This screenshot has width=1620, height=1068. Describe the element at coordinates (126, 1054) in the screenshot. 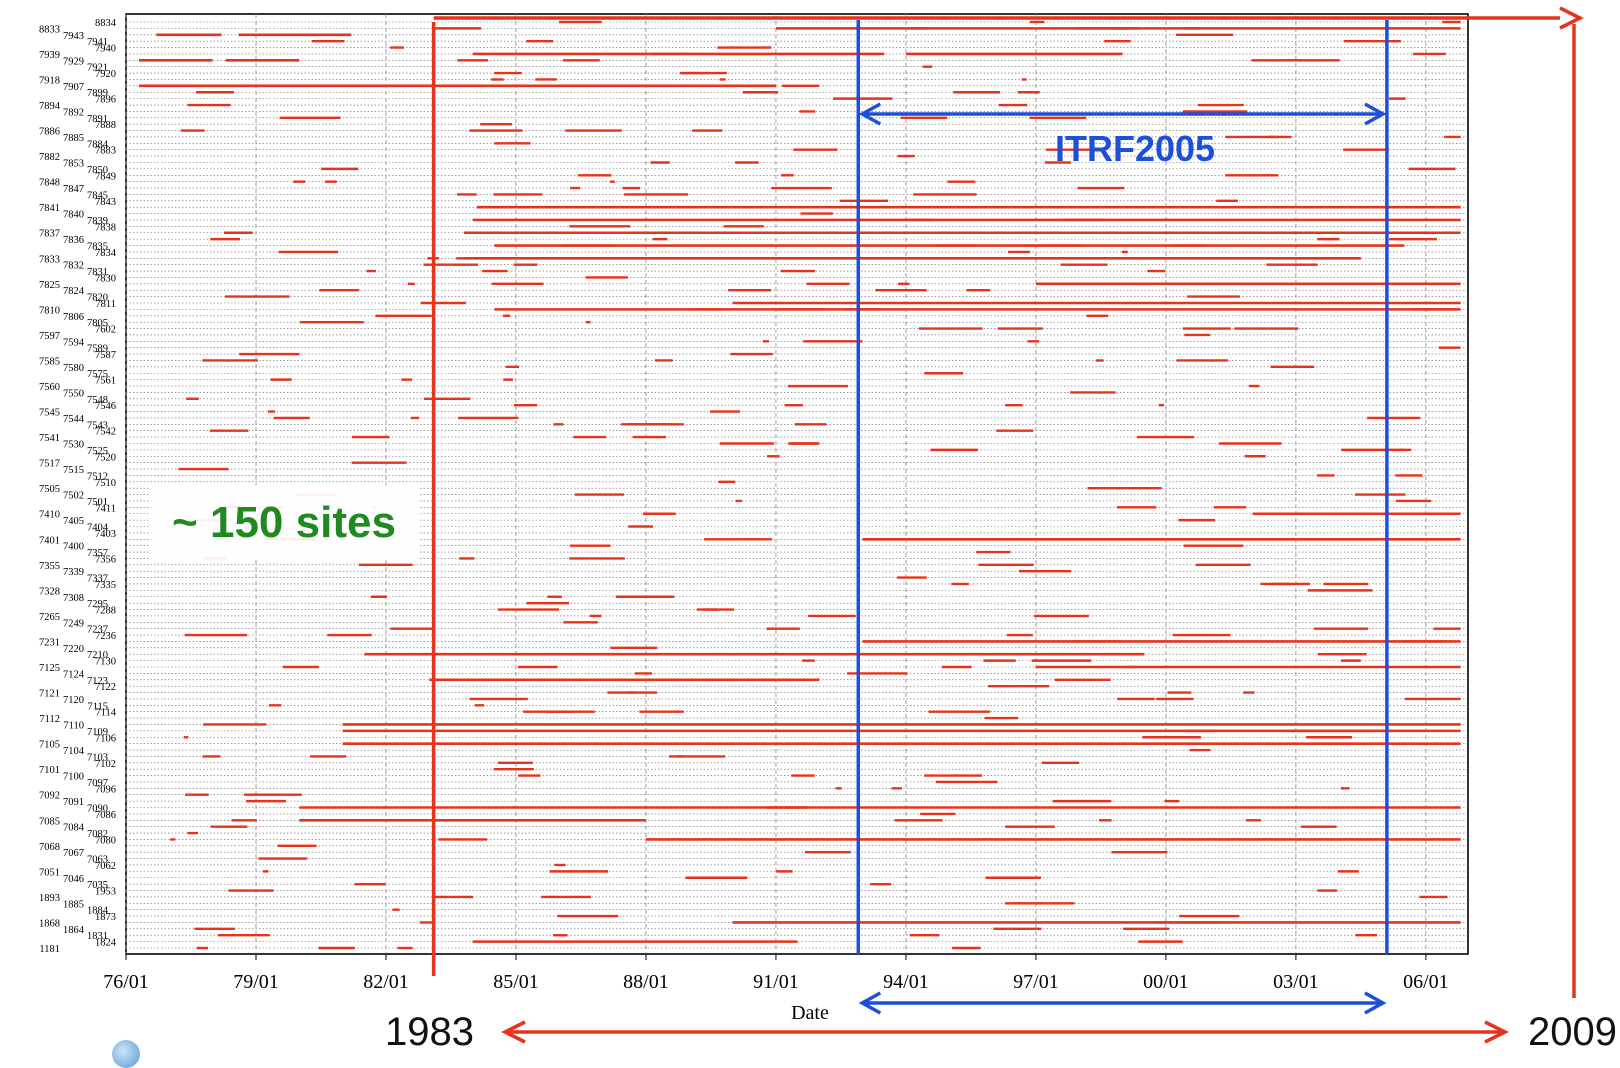

I see `globe-logo-icon` at that location.